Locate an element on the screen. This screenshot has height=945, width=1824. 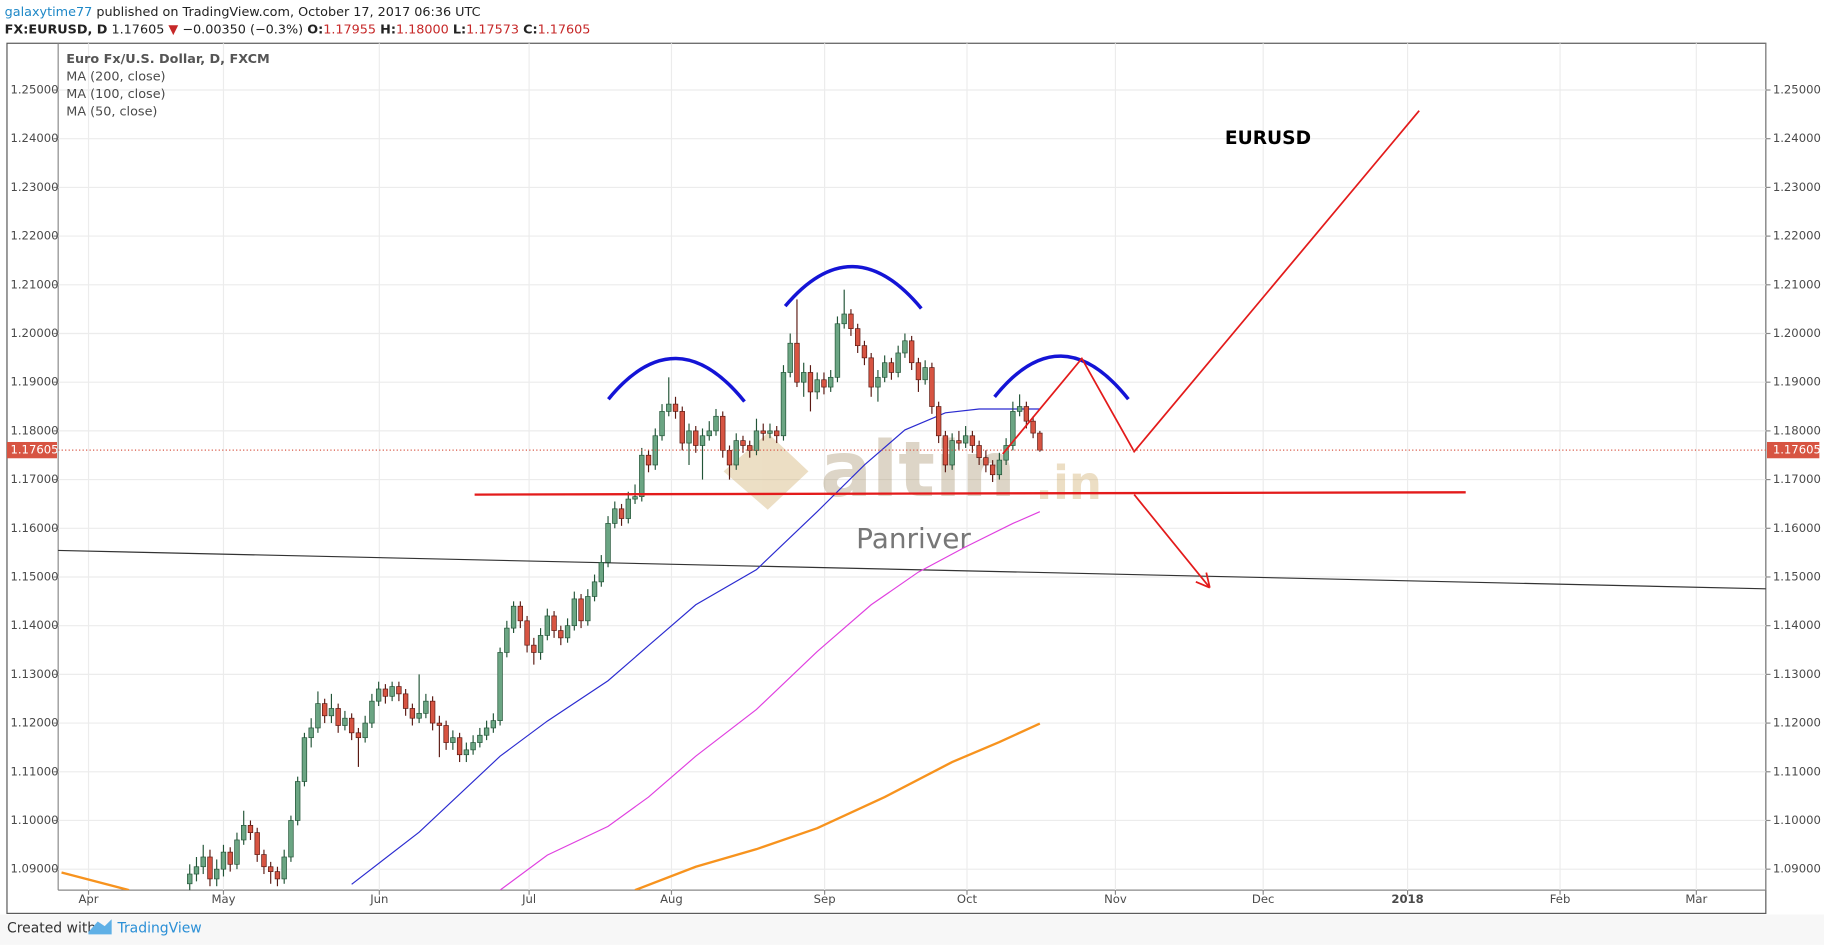
price-tag is located at coordinates (1793, 450).